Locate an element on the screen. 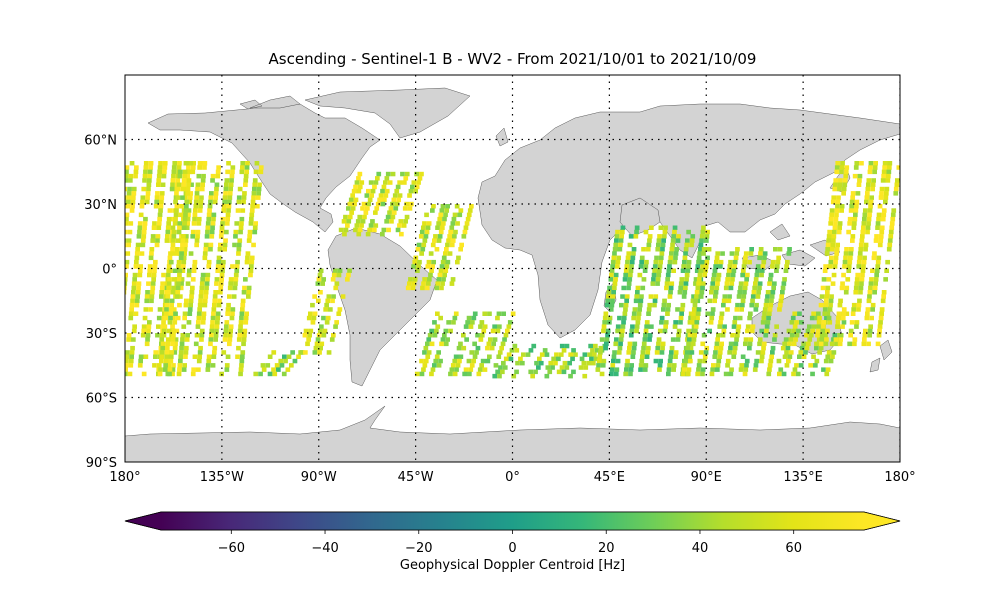 This screenshot has height=600, width=1000. colorbar-tick-label: 40 is located at coordinates (700, 548).